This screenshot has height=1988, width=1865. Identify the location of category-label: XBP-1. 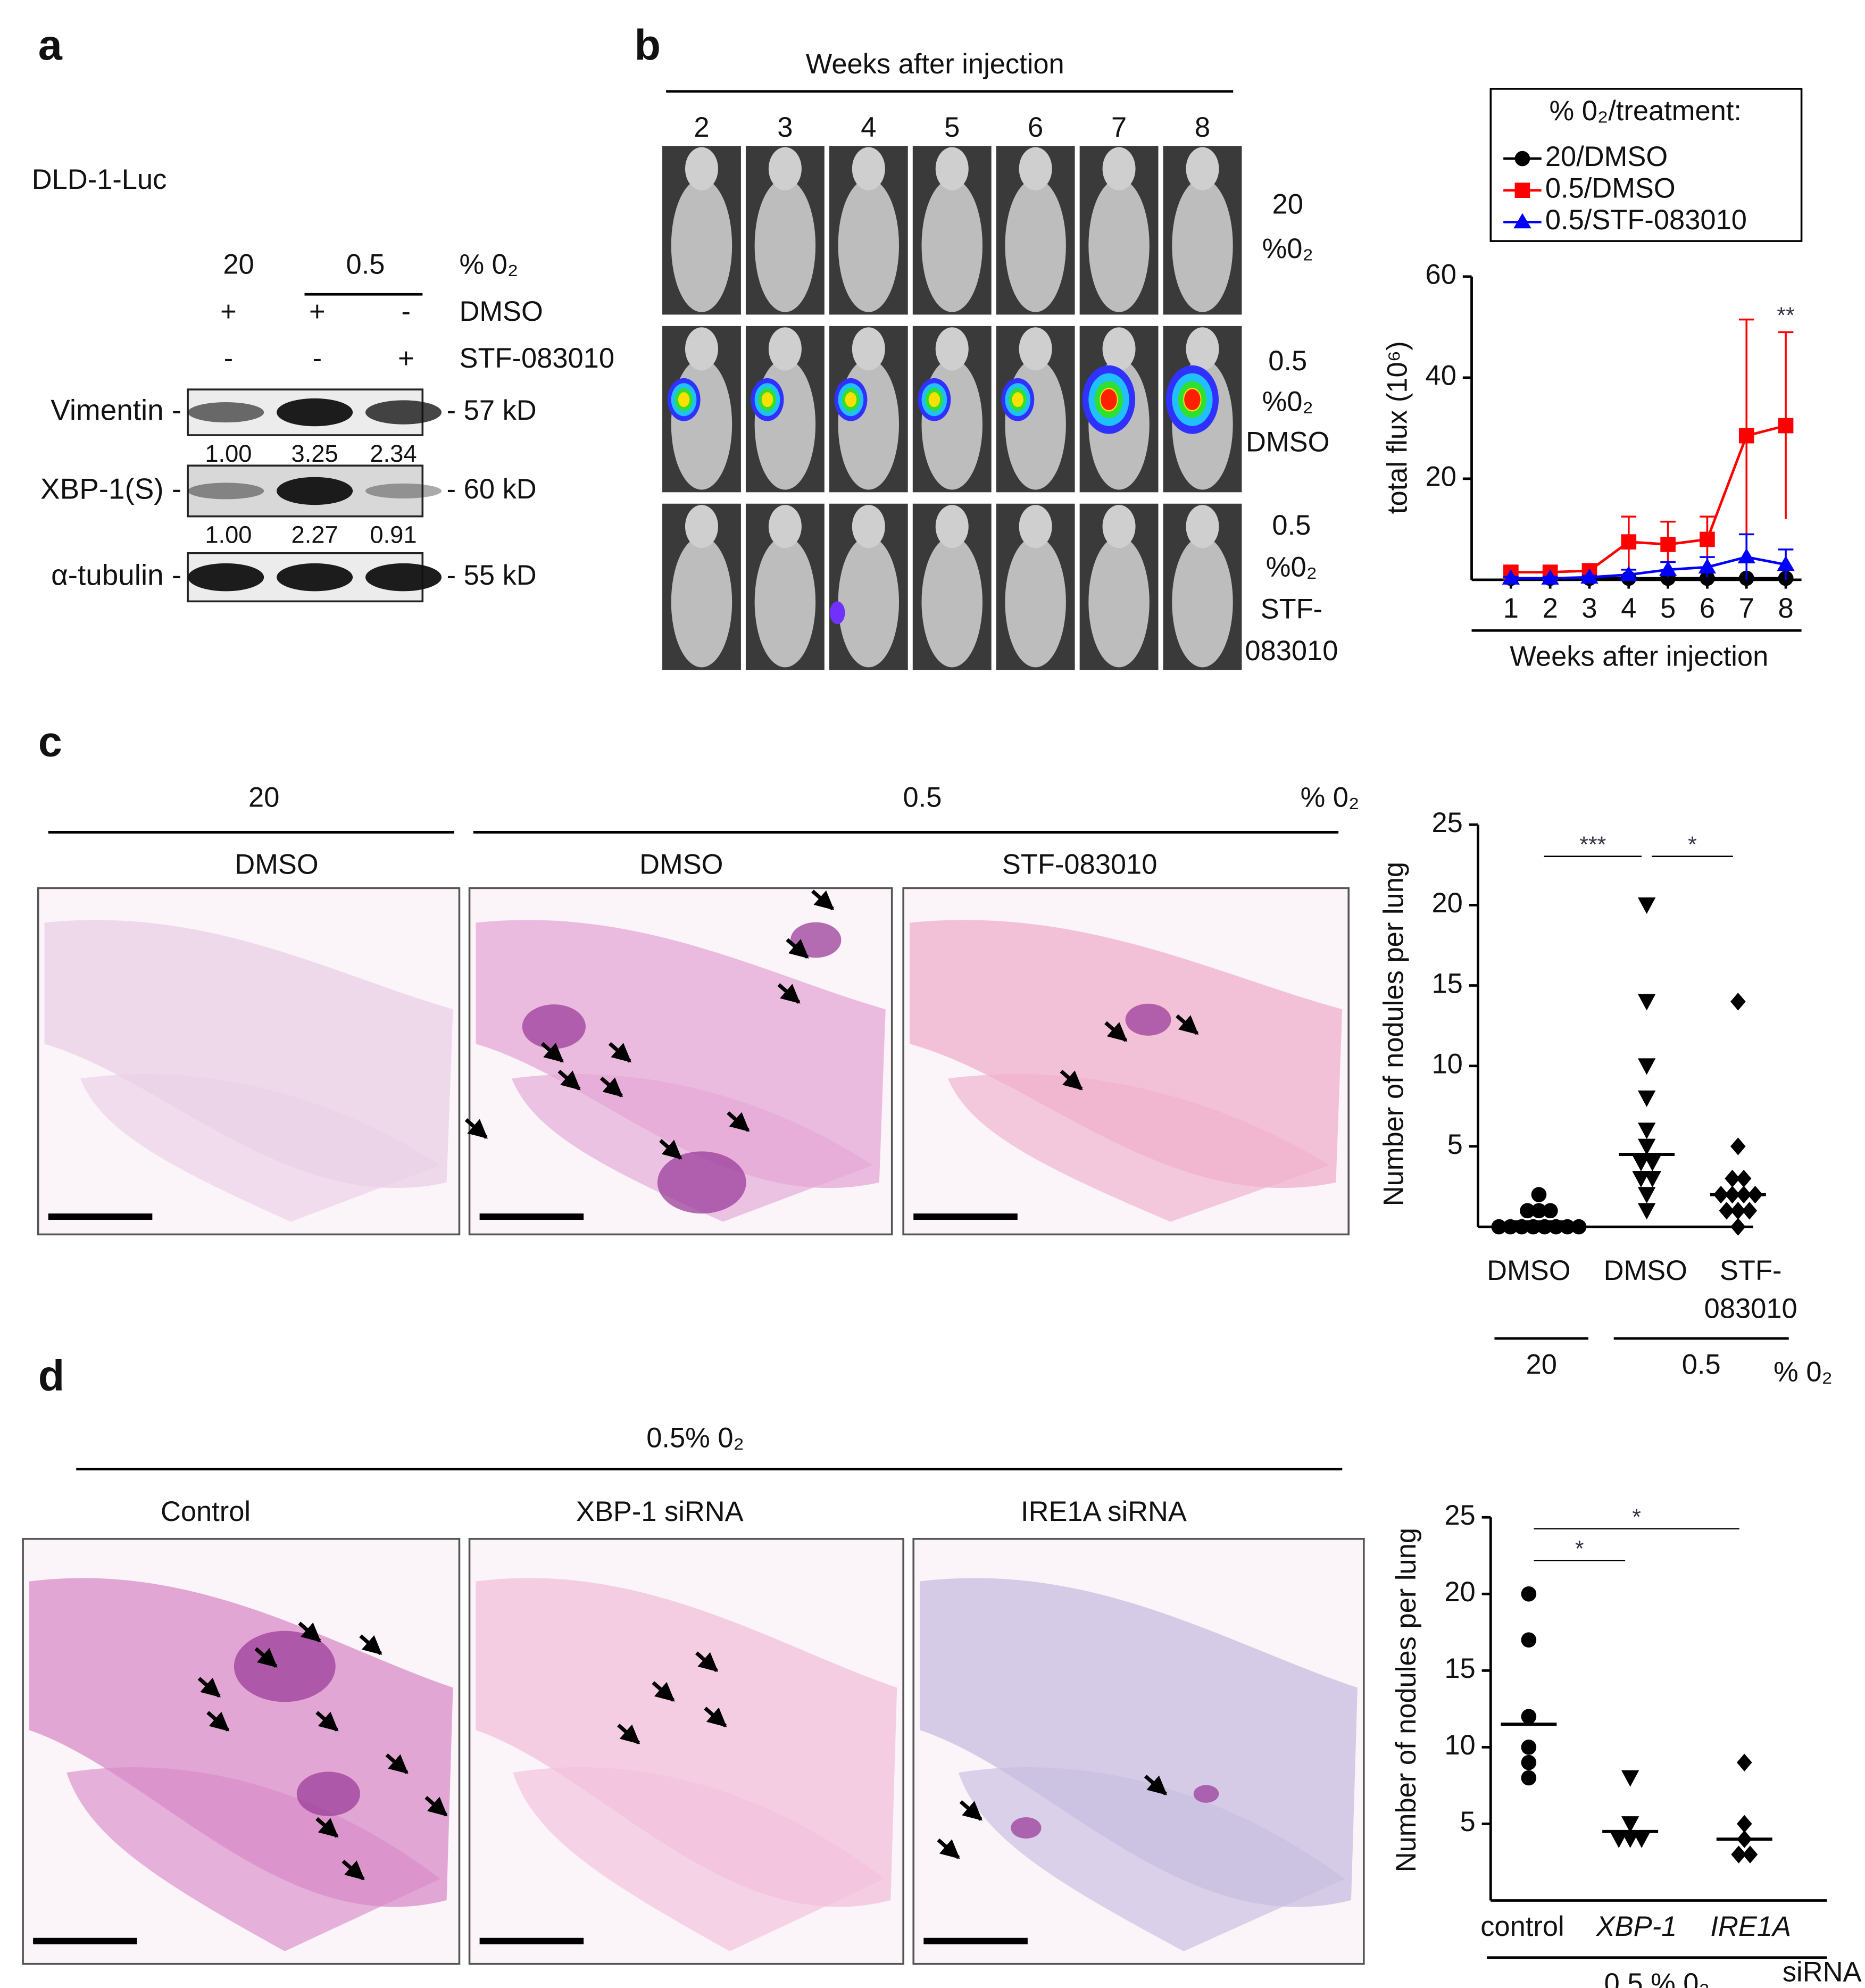
(1636, 1926).